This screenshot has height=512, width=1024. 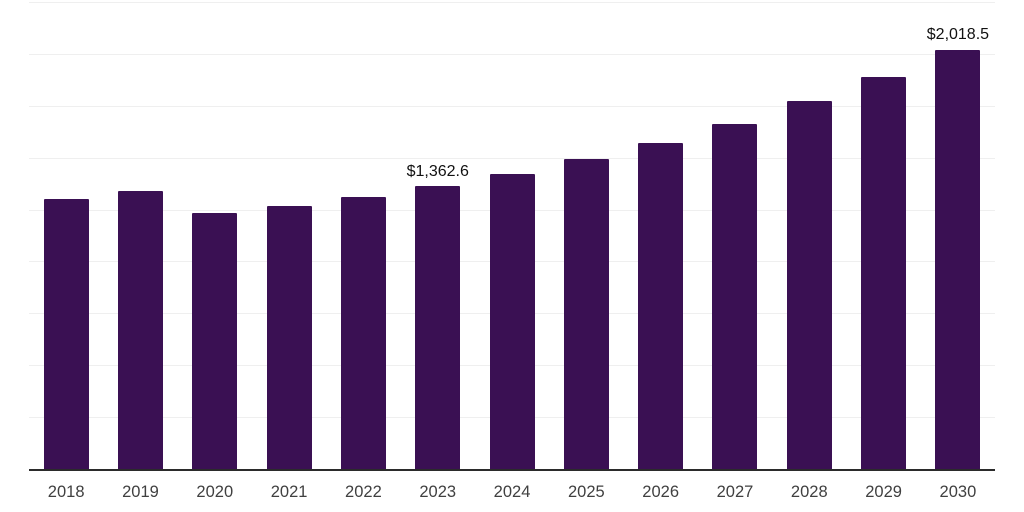 I want to click on bar-2030, so click(x=958, y=259).